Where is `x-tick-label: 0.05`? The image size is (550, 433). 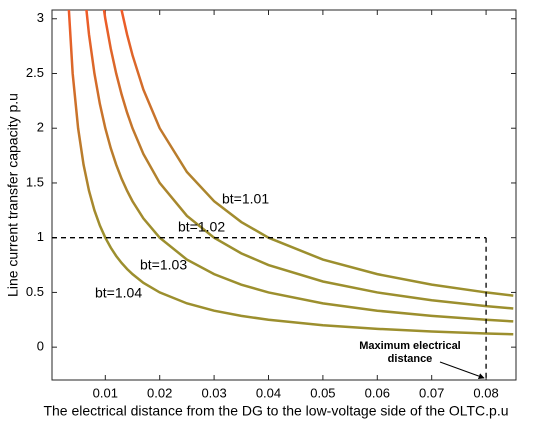 x-tick-label: 0.05 is located at coordinates (322, 392).